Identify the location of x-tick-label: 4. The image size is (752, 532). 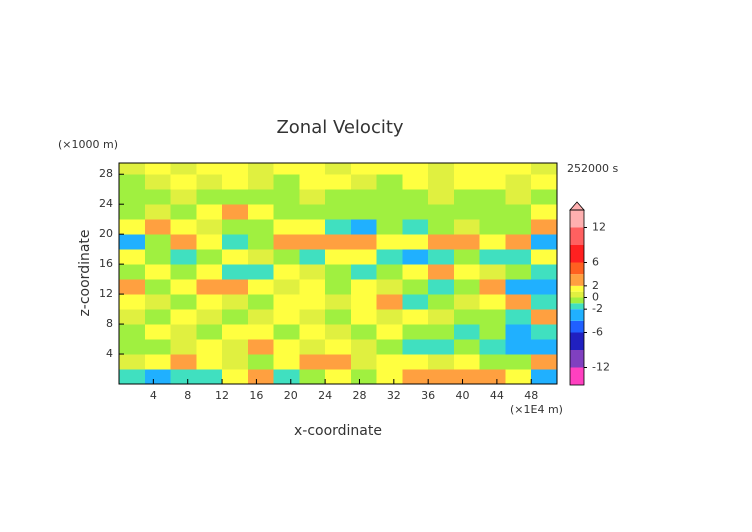
(153, 395).